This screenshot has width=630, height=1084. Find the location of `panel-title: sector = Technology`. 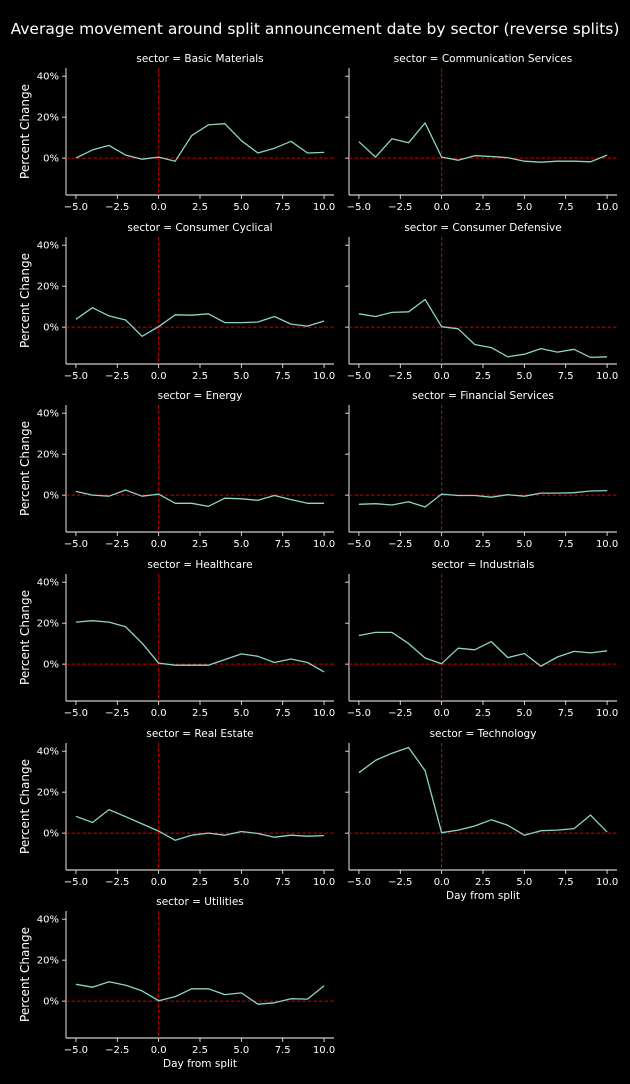

panel-title: sector = Technology is located at coordinates (483, 734).